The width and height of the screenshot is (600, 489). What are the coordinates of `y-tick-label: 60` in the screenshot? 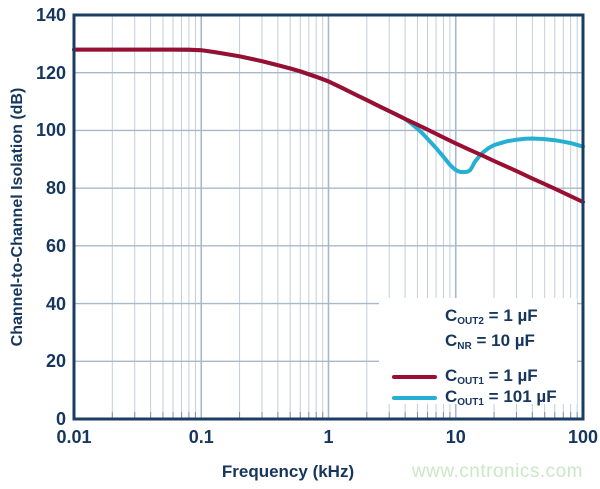 It's located at (55, 245).